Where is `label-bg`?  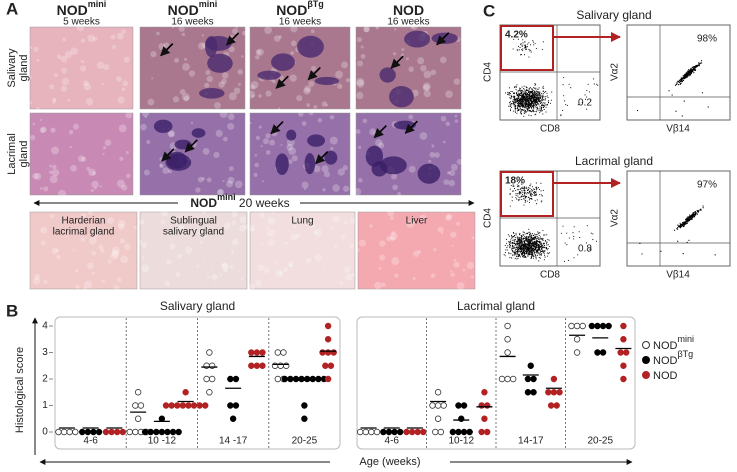
label-bg is located at coordinates (390, 462).